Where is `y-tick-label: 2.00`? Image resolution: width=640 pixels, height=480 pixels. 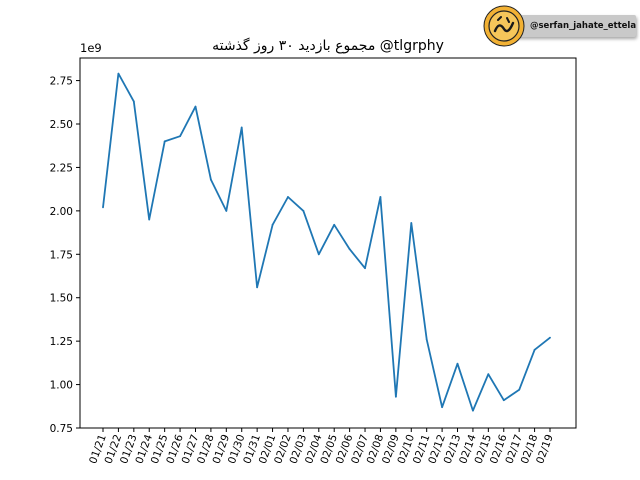
y-tick-label: 2.00 is located at coordinates (61, 212).